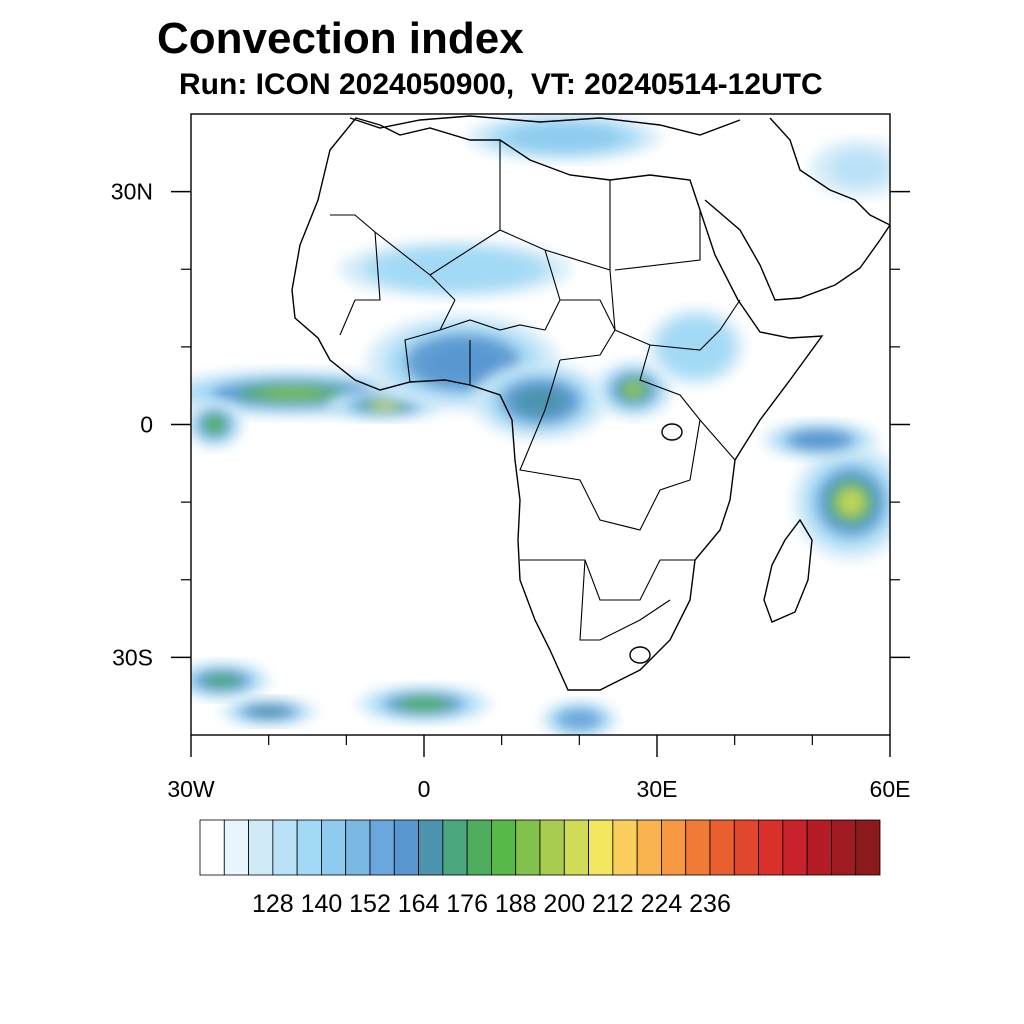  I want to click on field-indian-ocean-north, so click(820, 440).